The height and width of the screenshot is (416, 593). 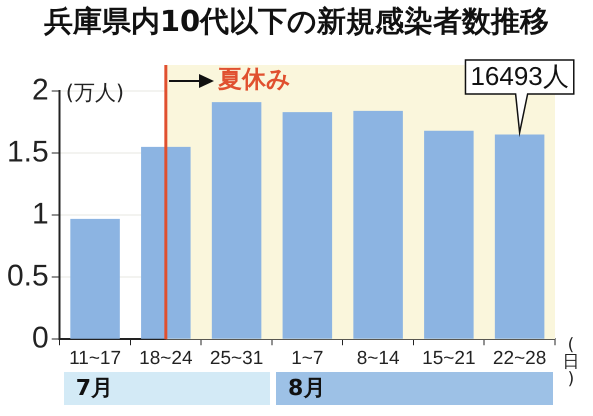 What do you see at coordinates (449, 358) in the screenshot?
I see `x-tick-label: 15~21` at bounding box center [449, 358].